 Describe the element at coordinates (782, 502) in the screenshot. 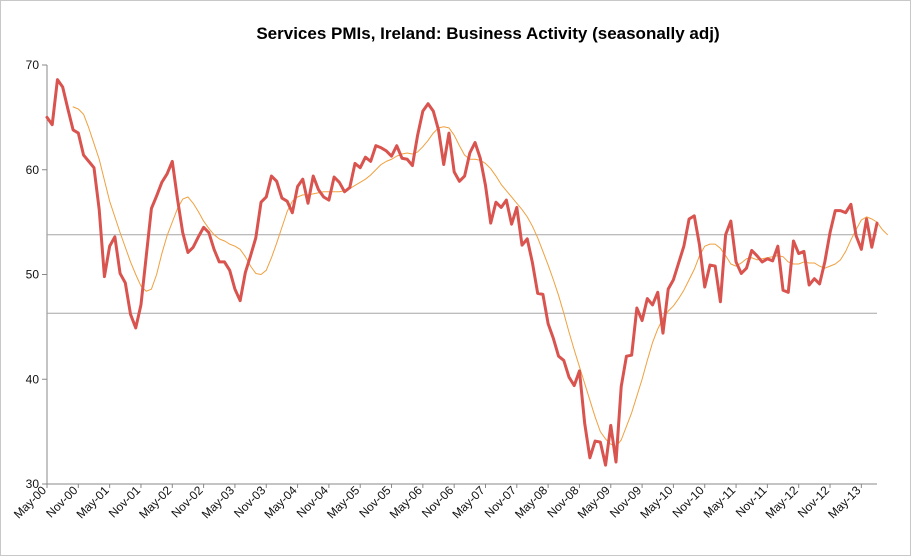

I see `x-tick-label: May-12` at that location.